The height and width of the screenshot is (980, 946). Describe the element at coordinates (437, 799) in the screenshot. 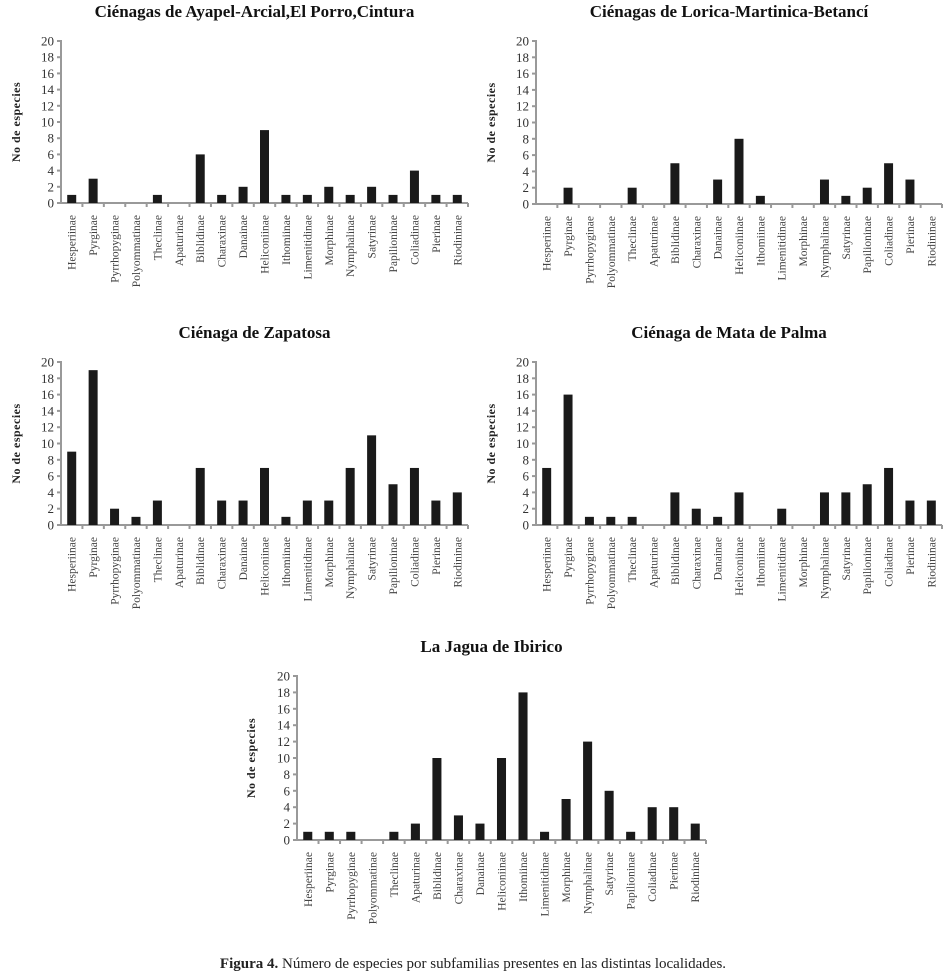

I see `bar-biblidinae` at that location.